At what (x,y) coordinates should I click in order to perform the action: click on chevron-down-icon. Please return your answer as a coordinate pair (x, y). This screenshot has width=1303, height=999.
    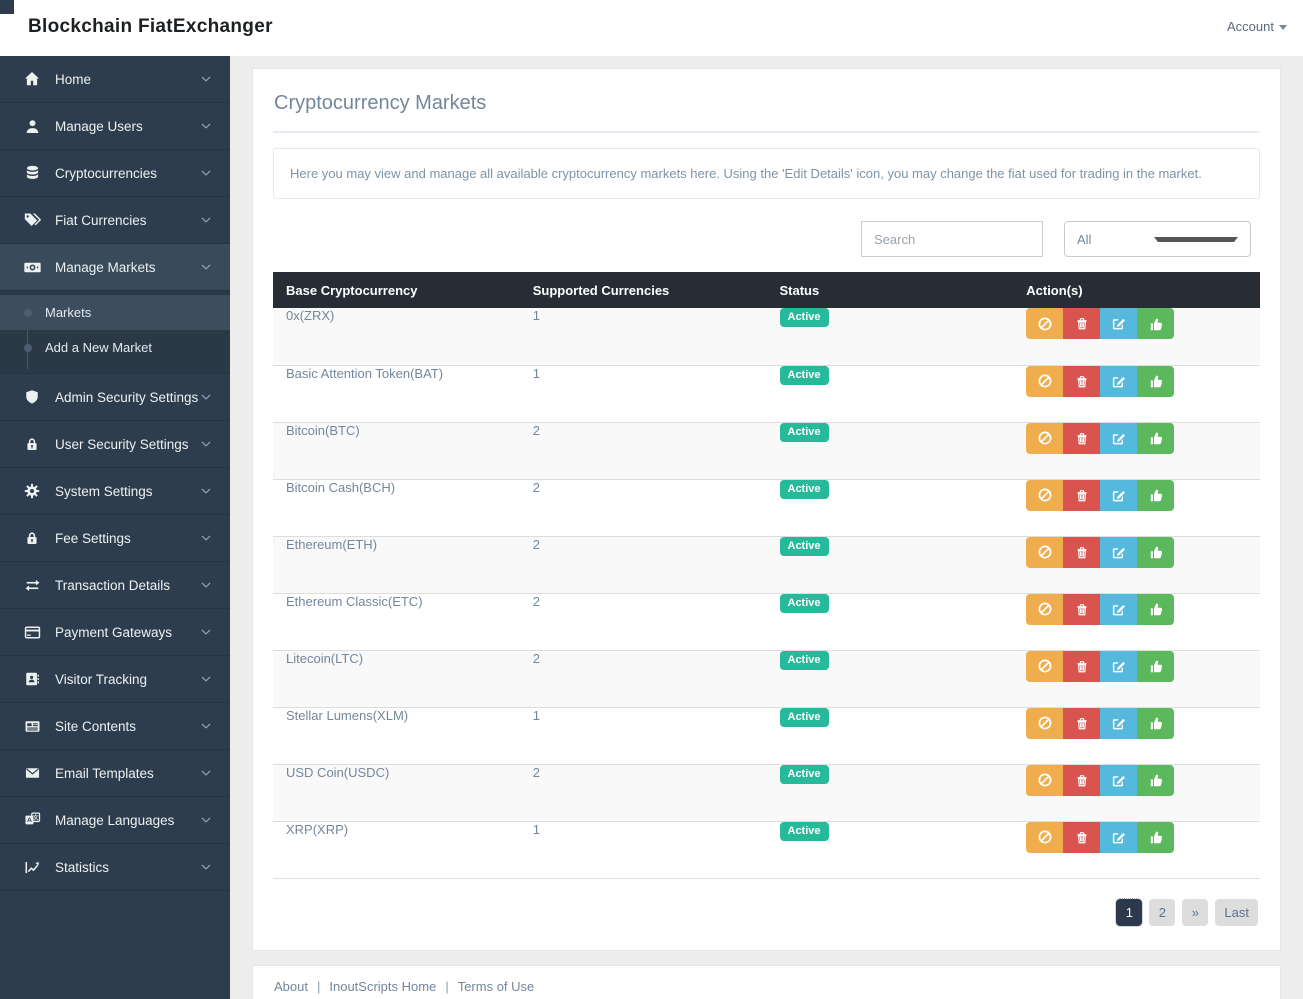
    Looking at the image, I should click on (206, 397).